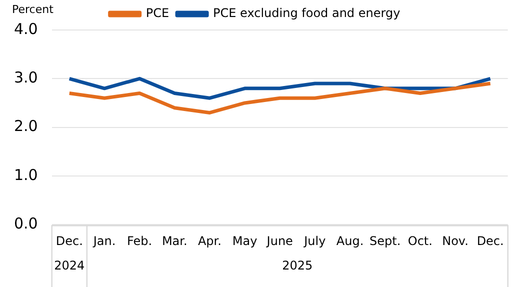 The width and height of the screenshot is (514, 287). I want to click on legend-label: PCE, so click(158, 13).